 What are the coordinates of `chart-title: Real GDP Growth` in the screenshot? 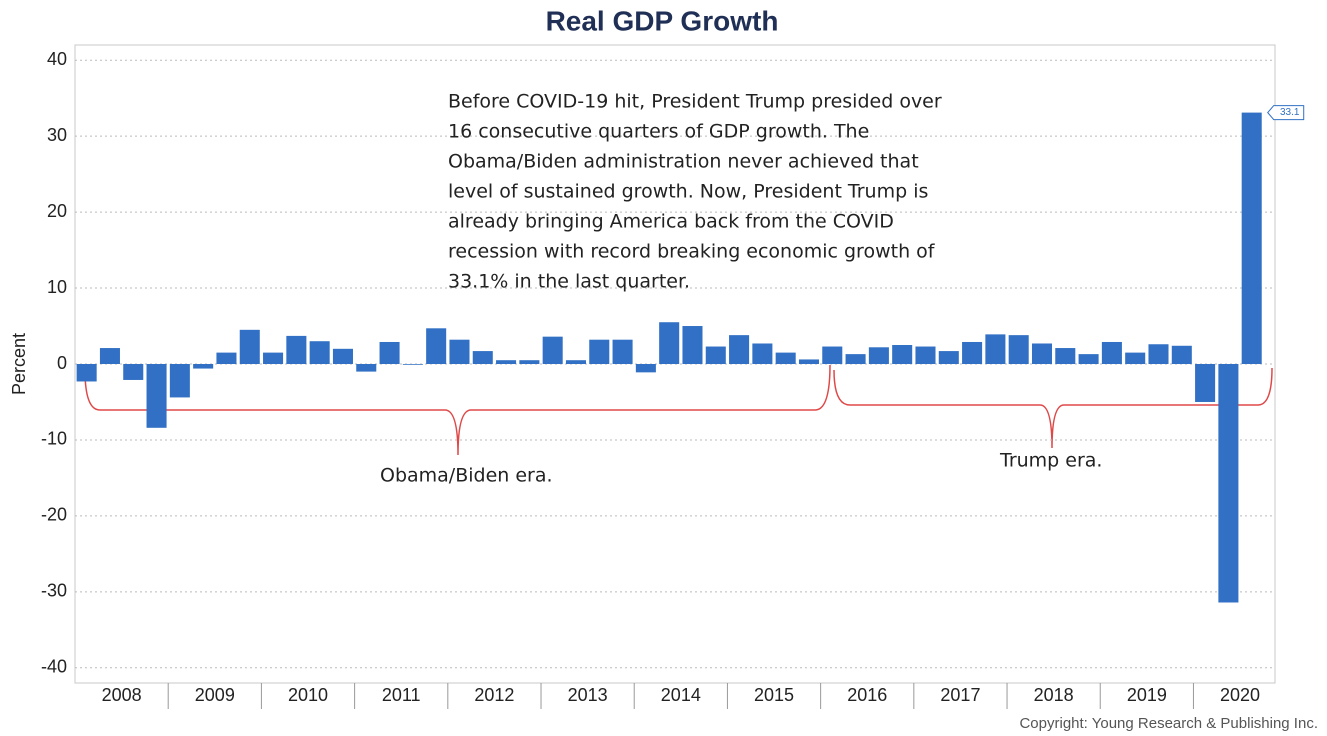 It's located at (662, 20).